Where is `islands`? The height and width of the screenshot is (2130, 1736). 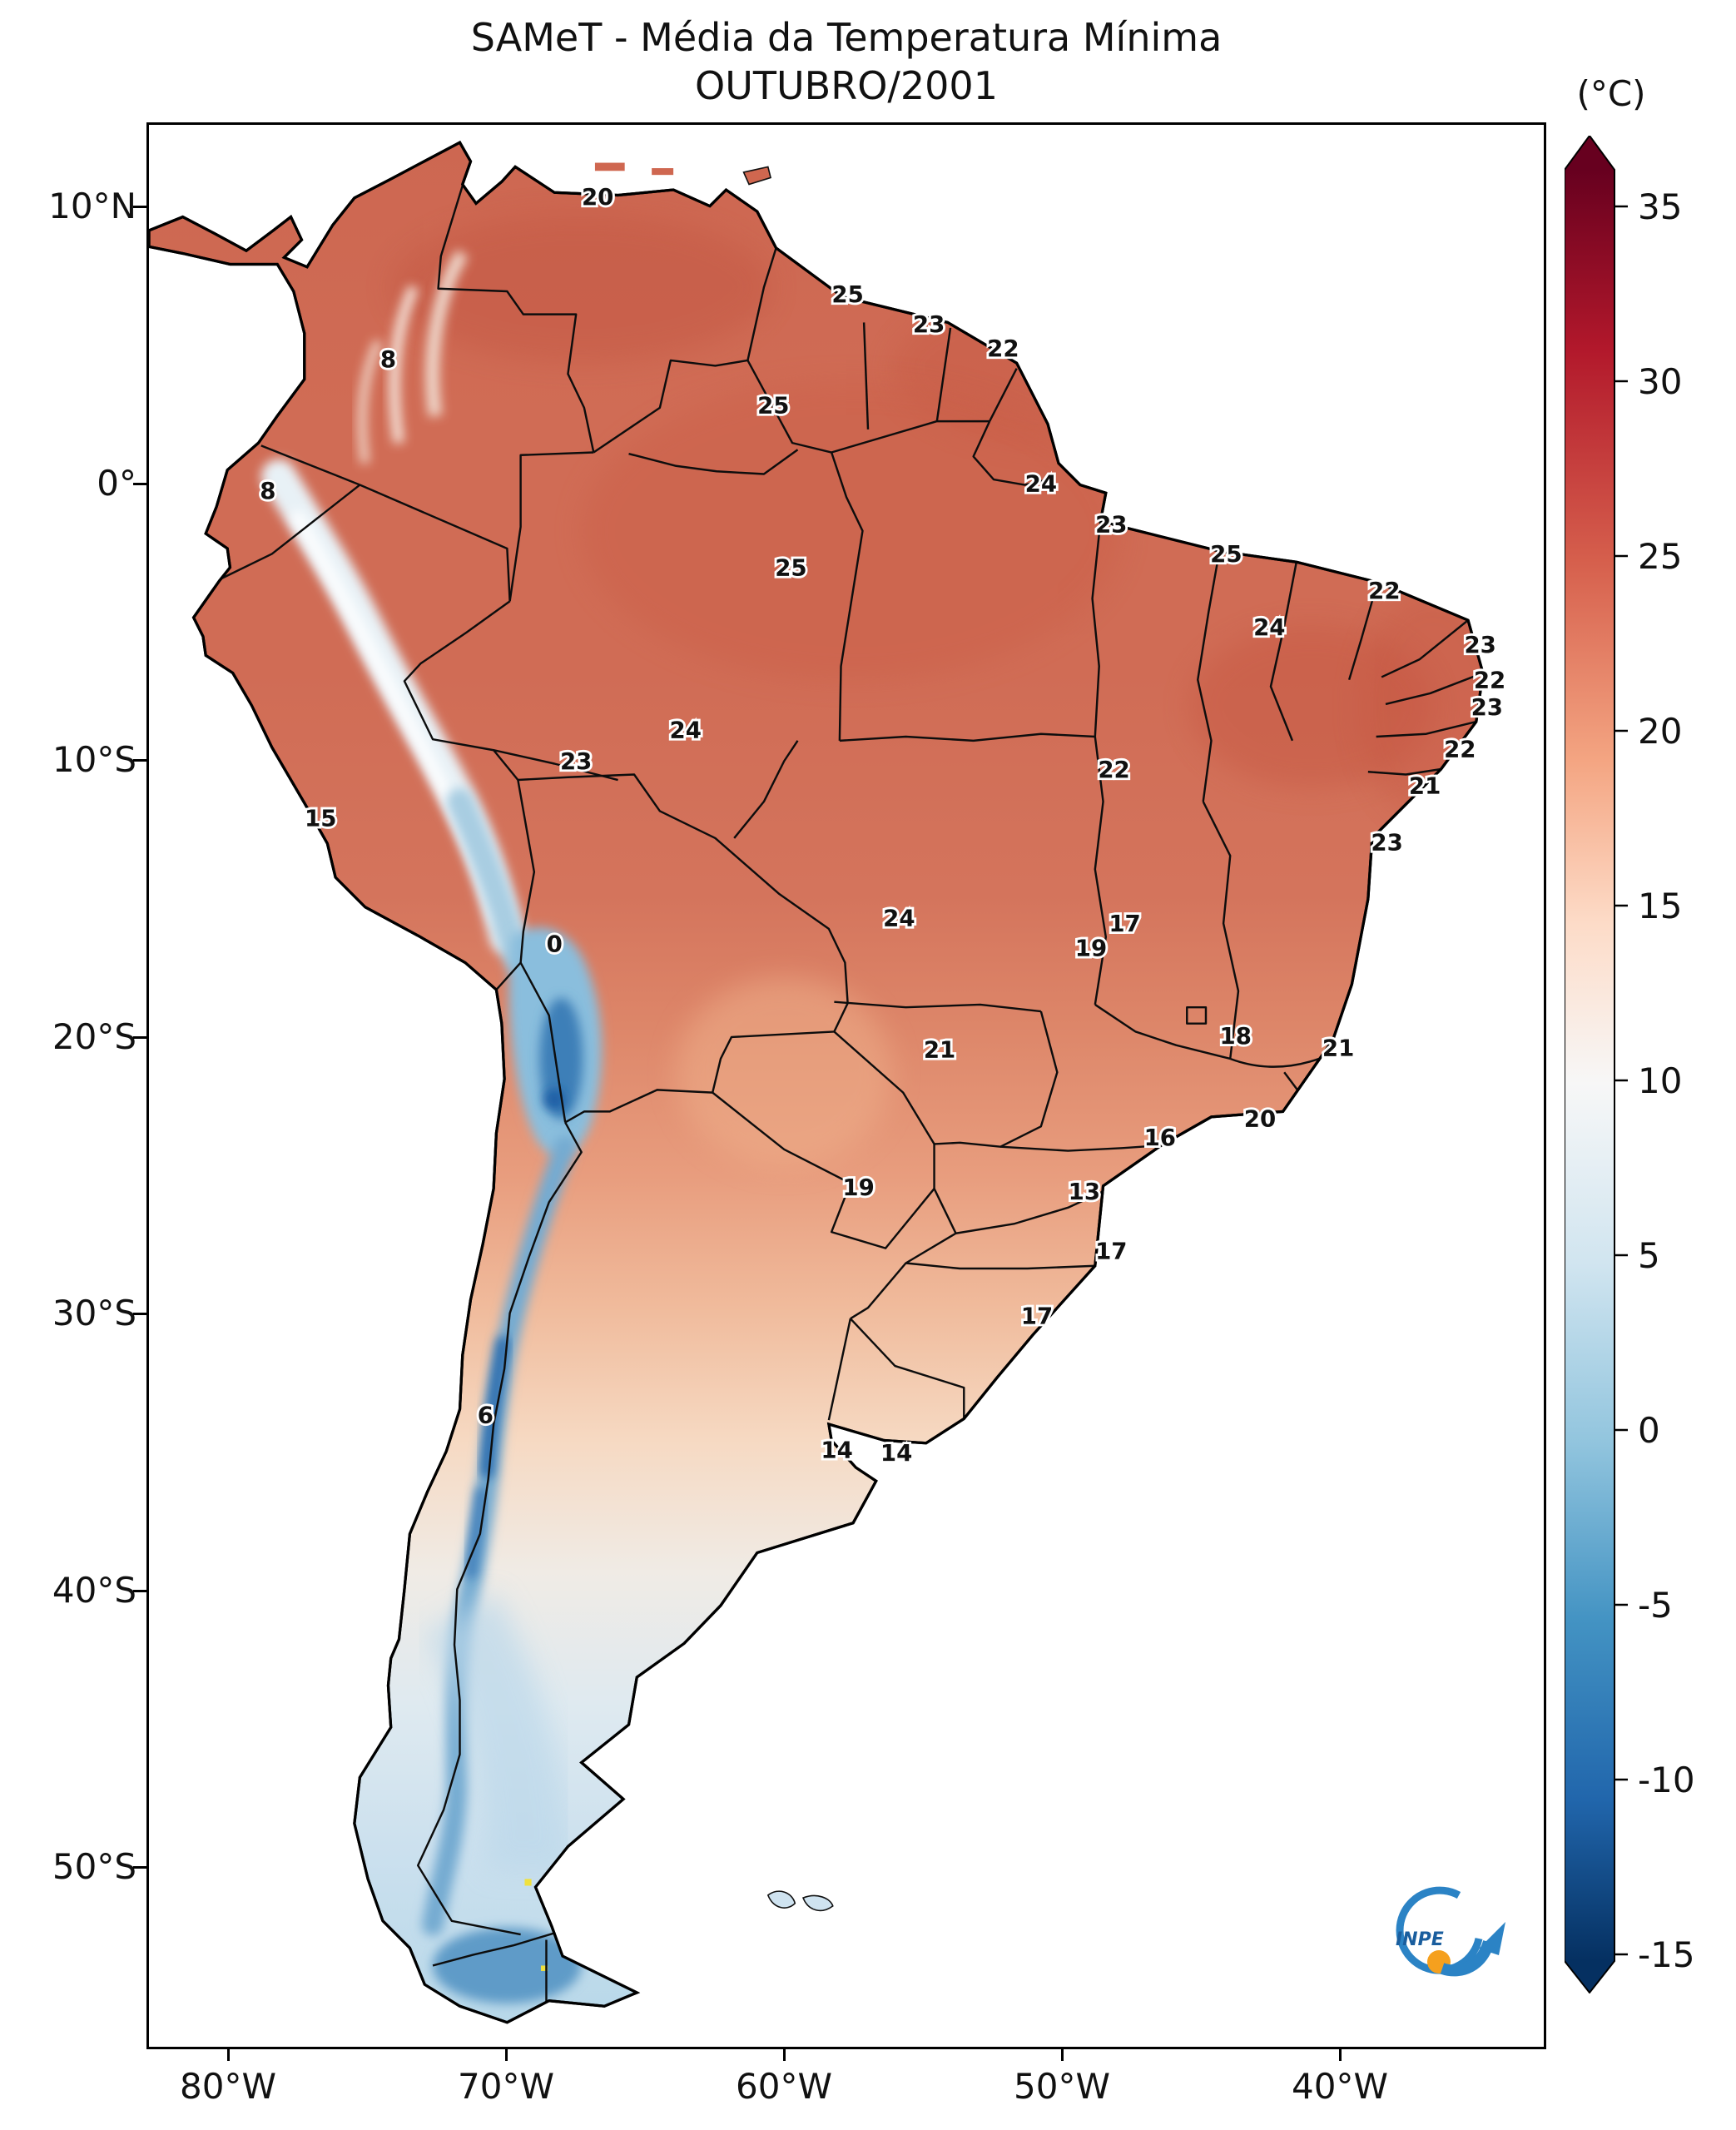
islands is located at coordinates (714, 1037).